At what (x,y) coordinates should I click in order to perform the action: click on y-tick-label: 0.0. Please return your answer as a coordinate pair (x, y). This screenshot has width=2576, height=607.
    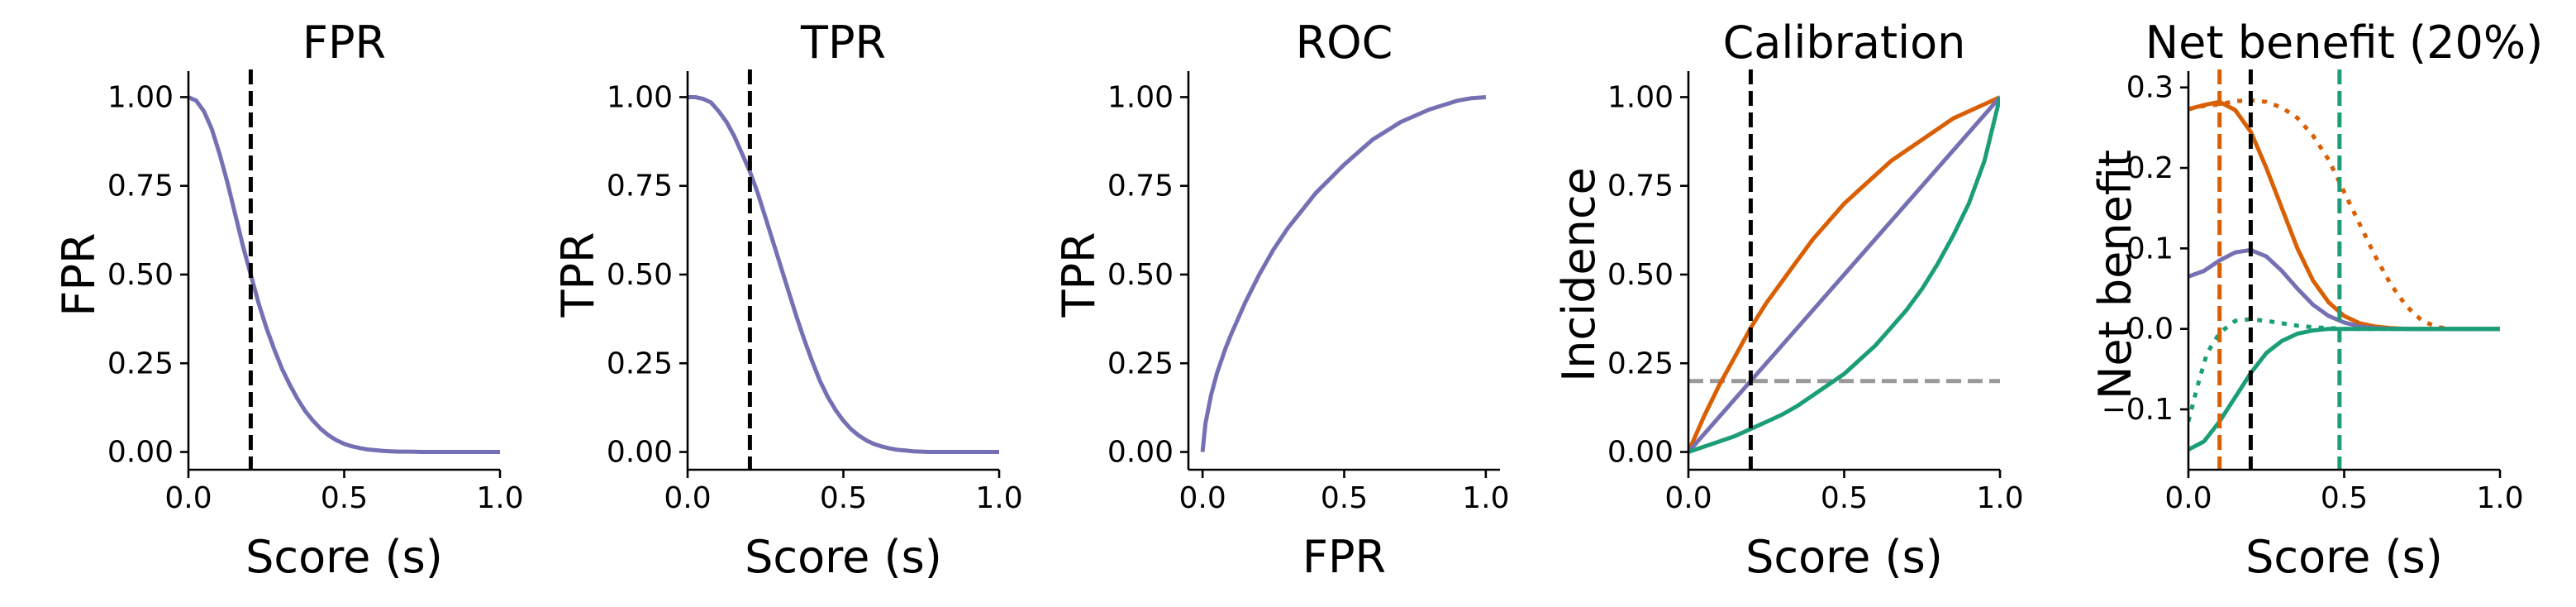
    Looking at the image, I should click on (2150, 330).